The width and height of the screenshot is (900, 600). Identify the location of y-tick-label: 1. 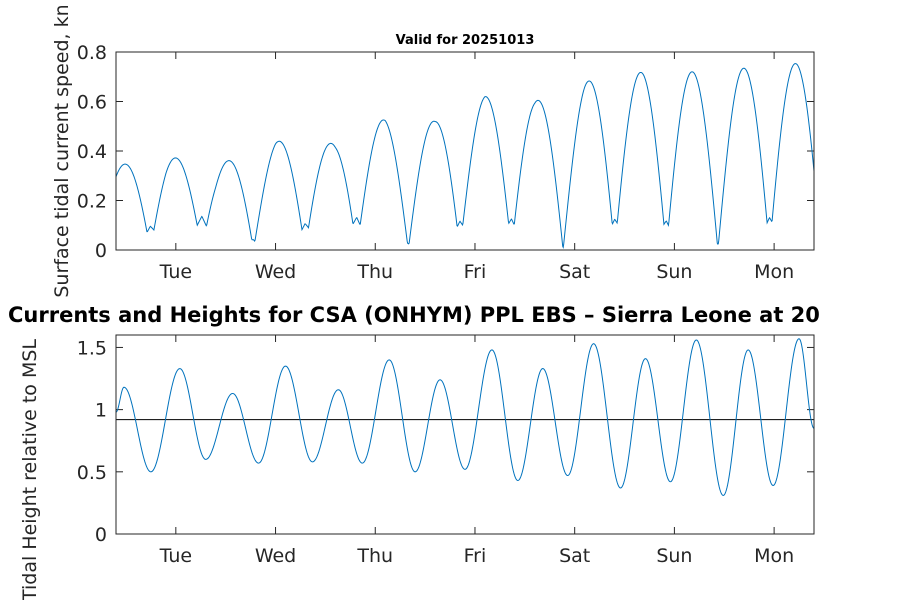
(101, 411).